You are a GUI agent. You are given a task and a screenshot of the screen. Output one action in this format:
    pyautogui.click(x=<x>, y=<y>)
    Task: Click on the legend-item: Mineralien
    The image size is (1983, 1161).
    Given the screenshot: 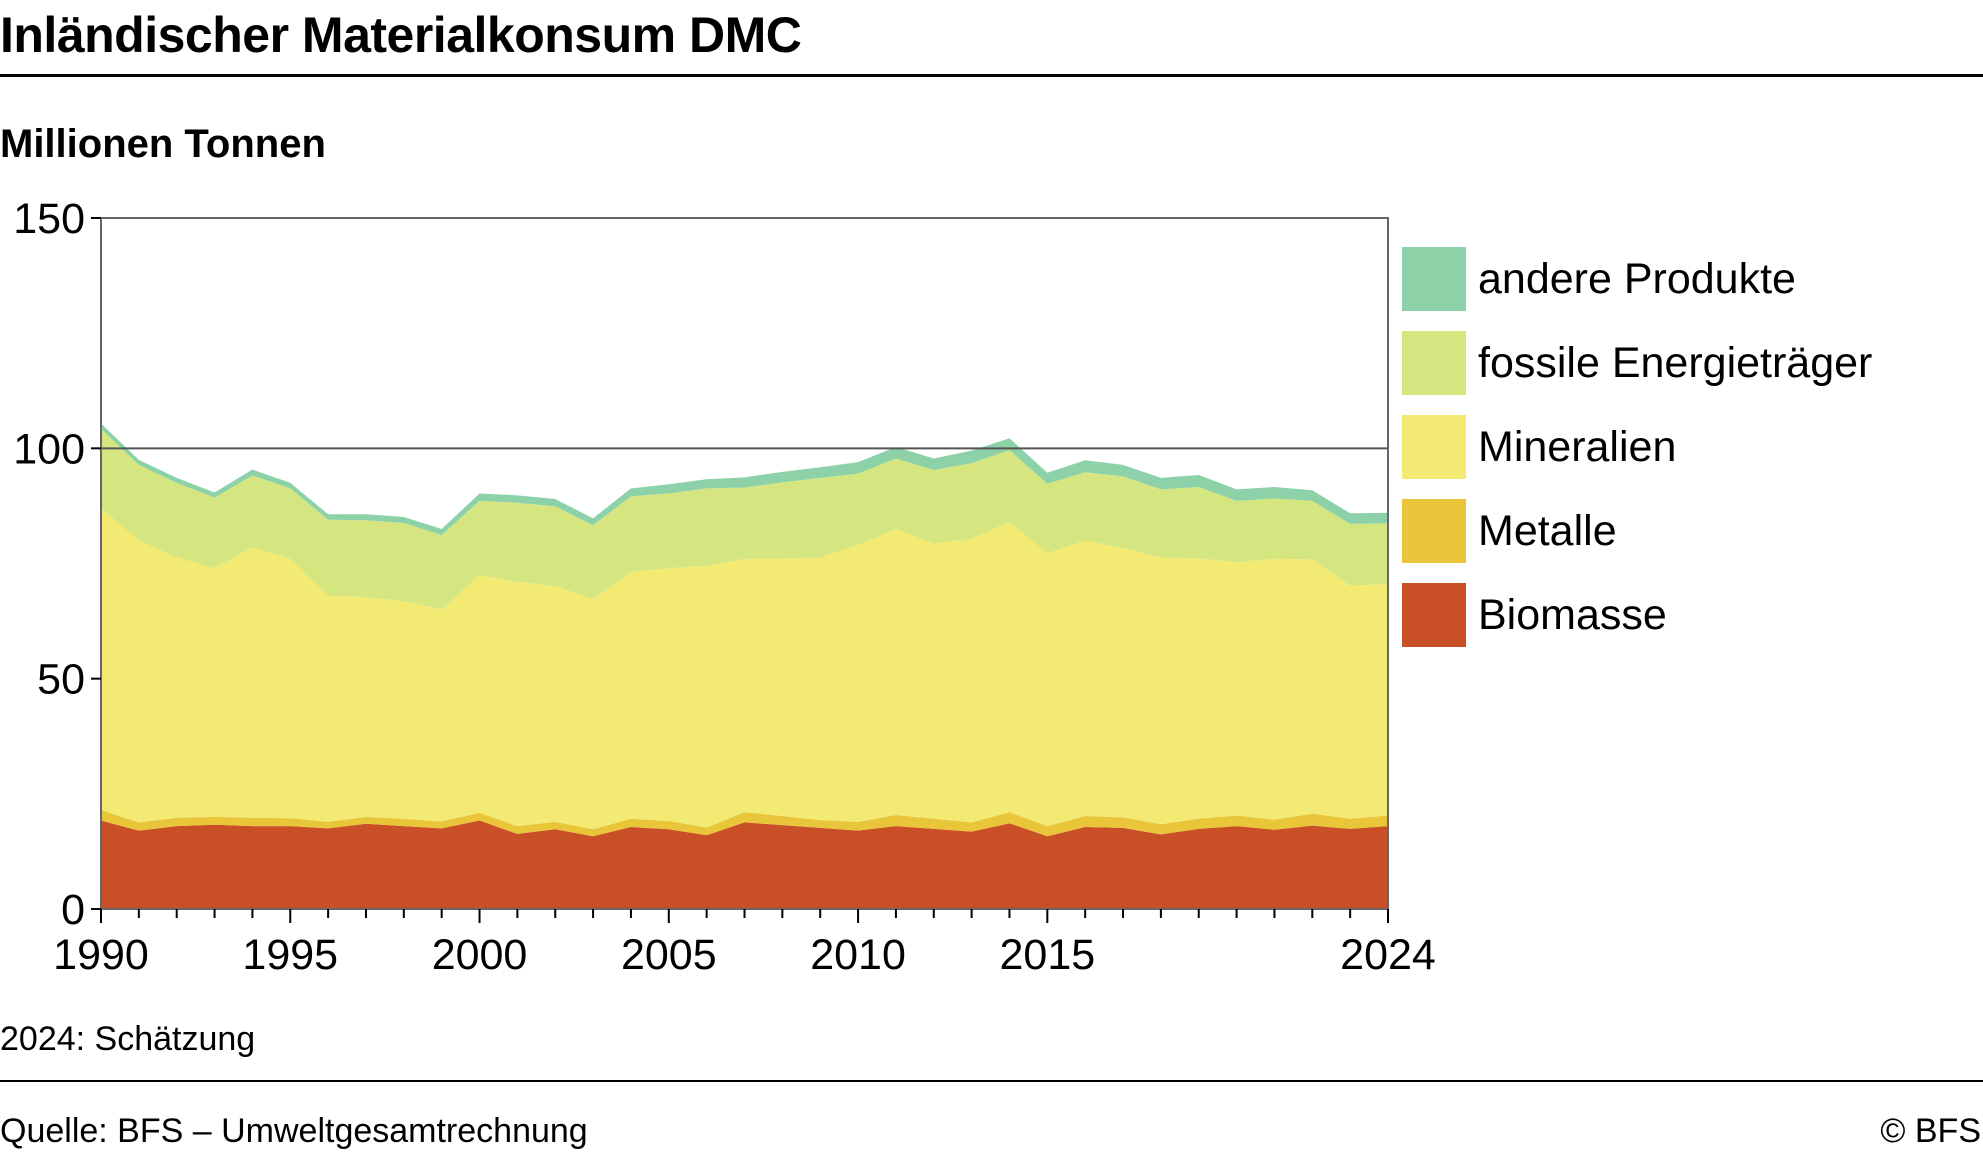 What is the action you would take?
    pyautogui.click(x=1539, y=447)
    